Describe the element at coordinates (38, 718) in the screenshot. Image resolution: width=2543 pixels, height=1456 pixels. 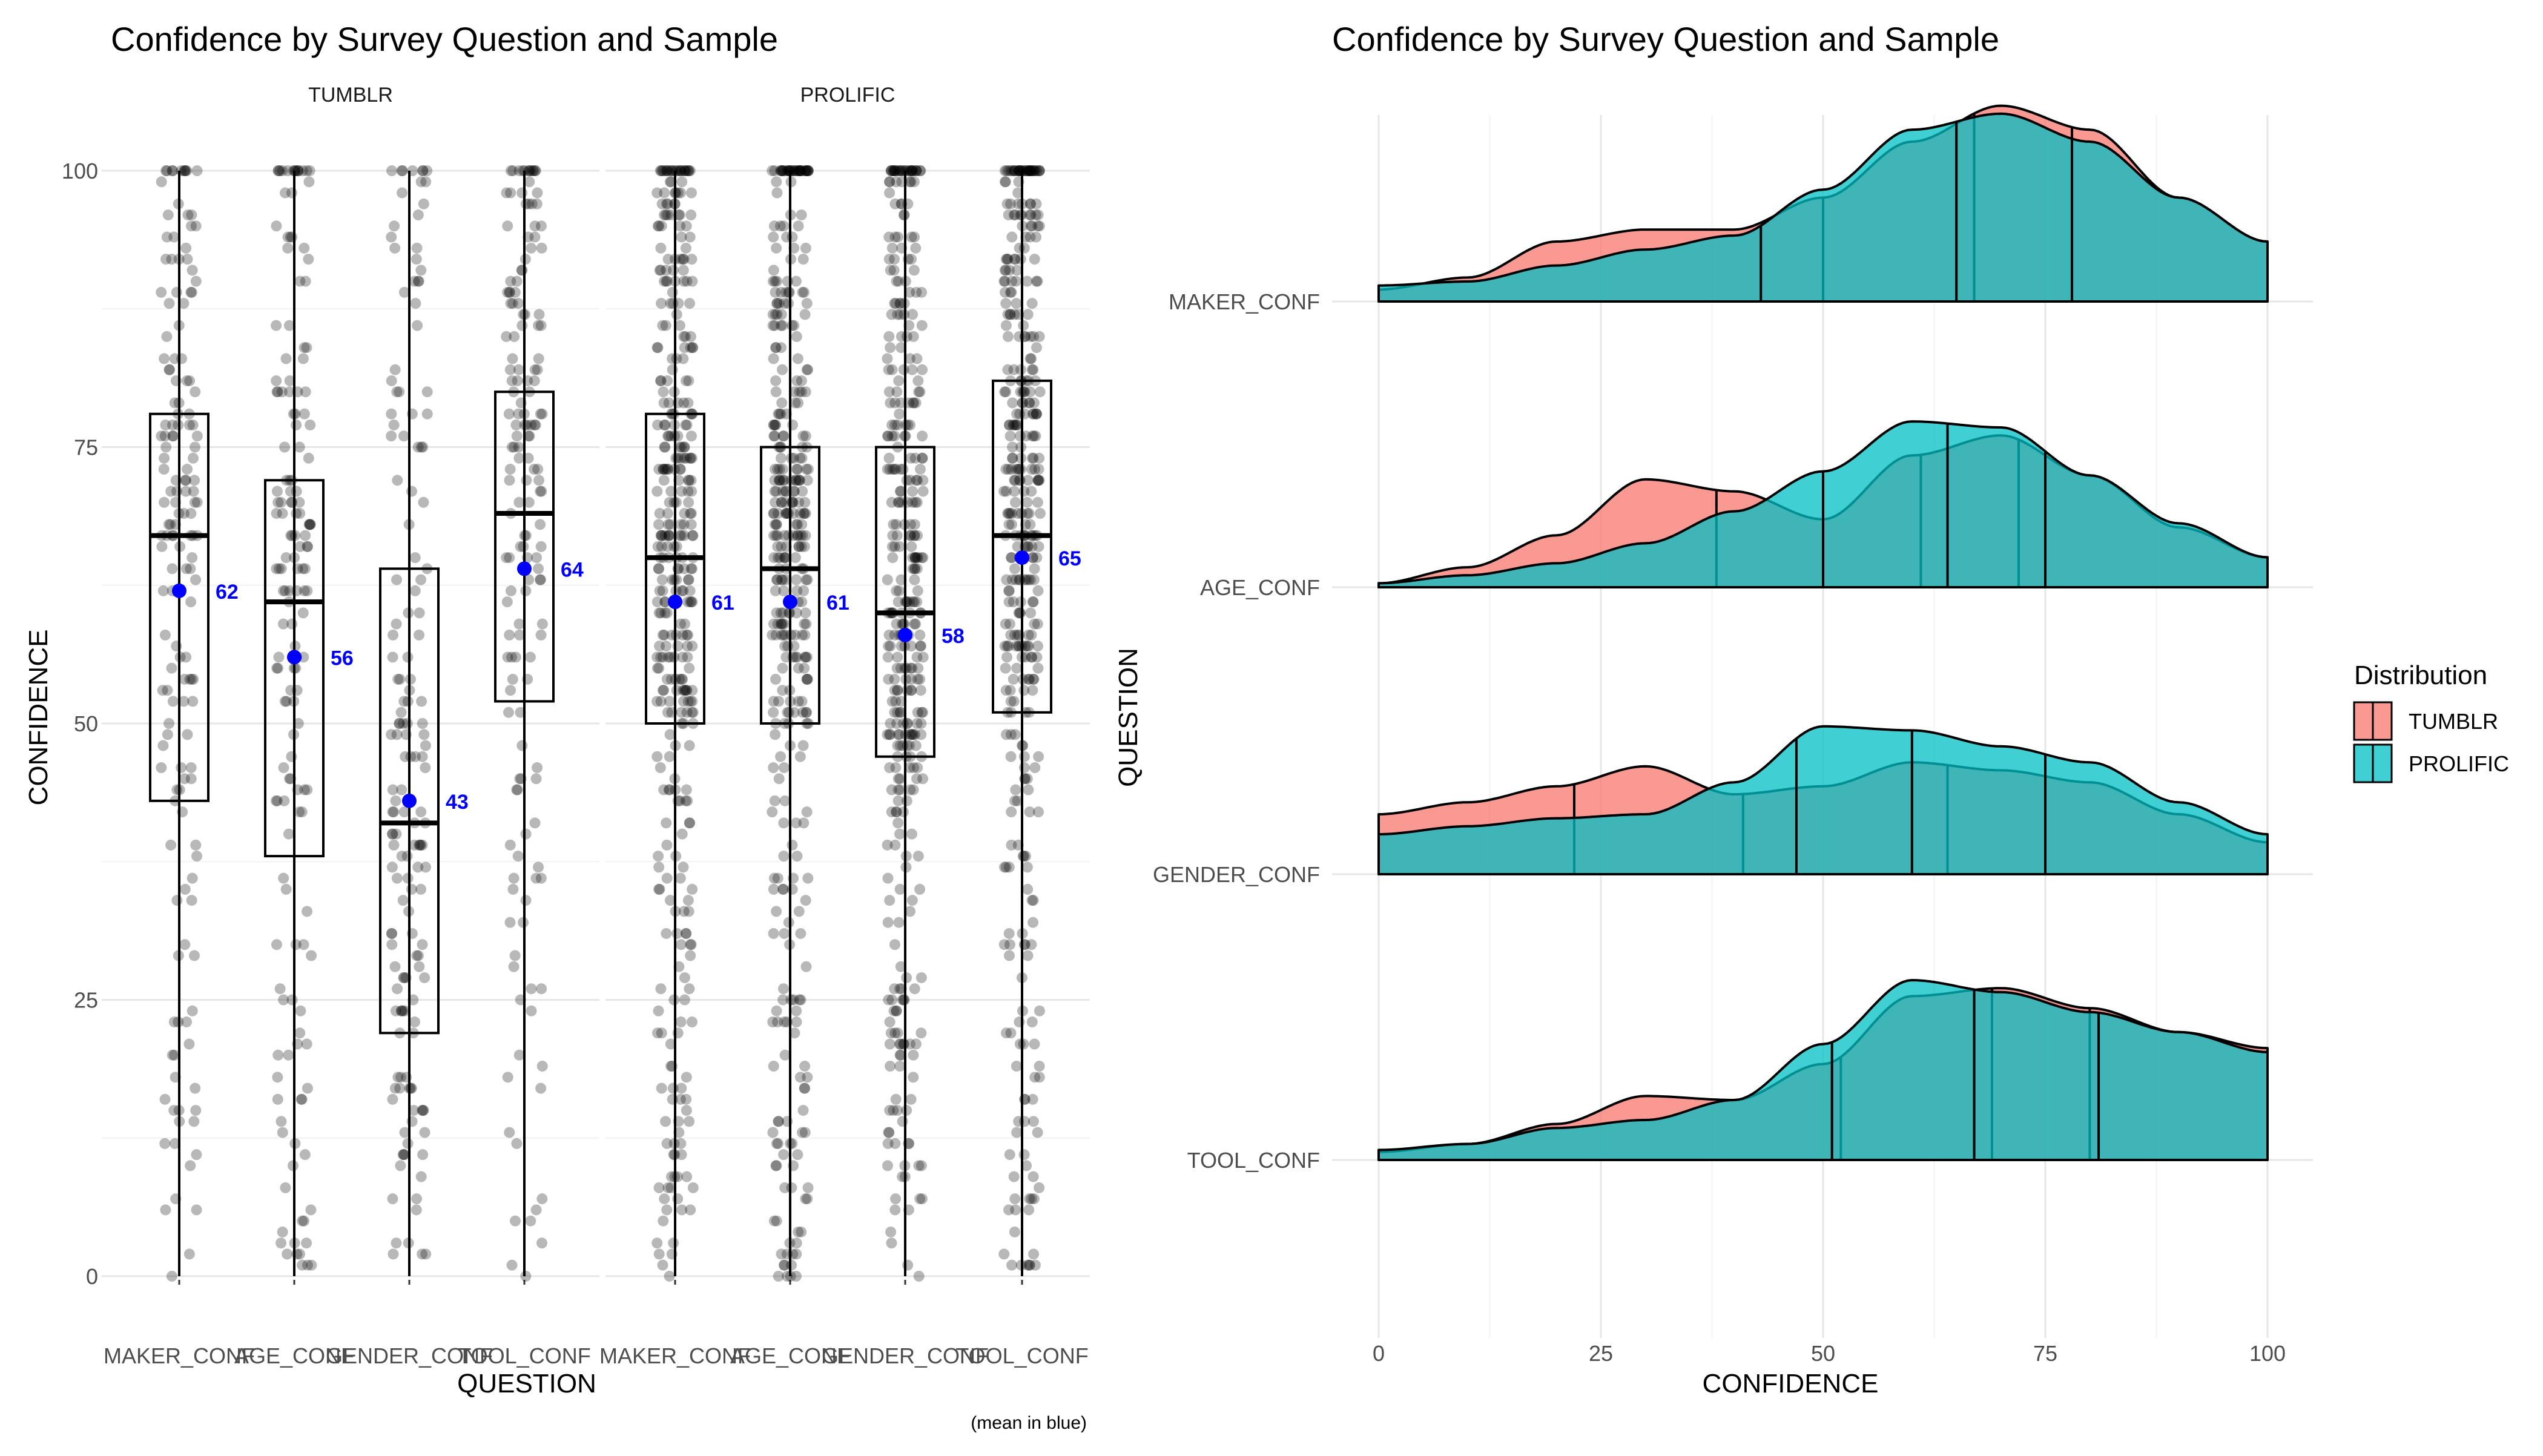
I see `left-y-axis-title: CONFIDENCE` at that location.